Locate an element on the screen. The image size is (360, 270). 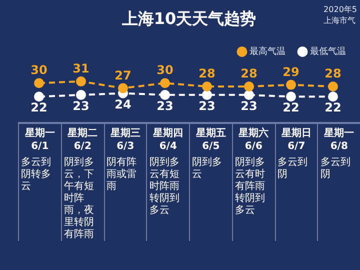
x-tick-label: 6/7 is located at coordinates (296, 146).